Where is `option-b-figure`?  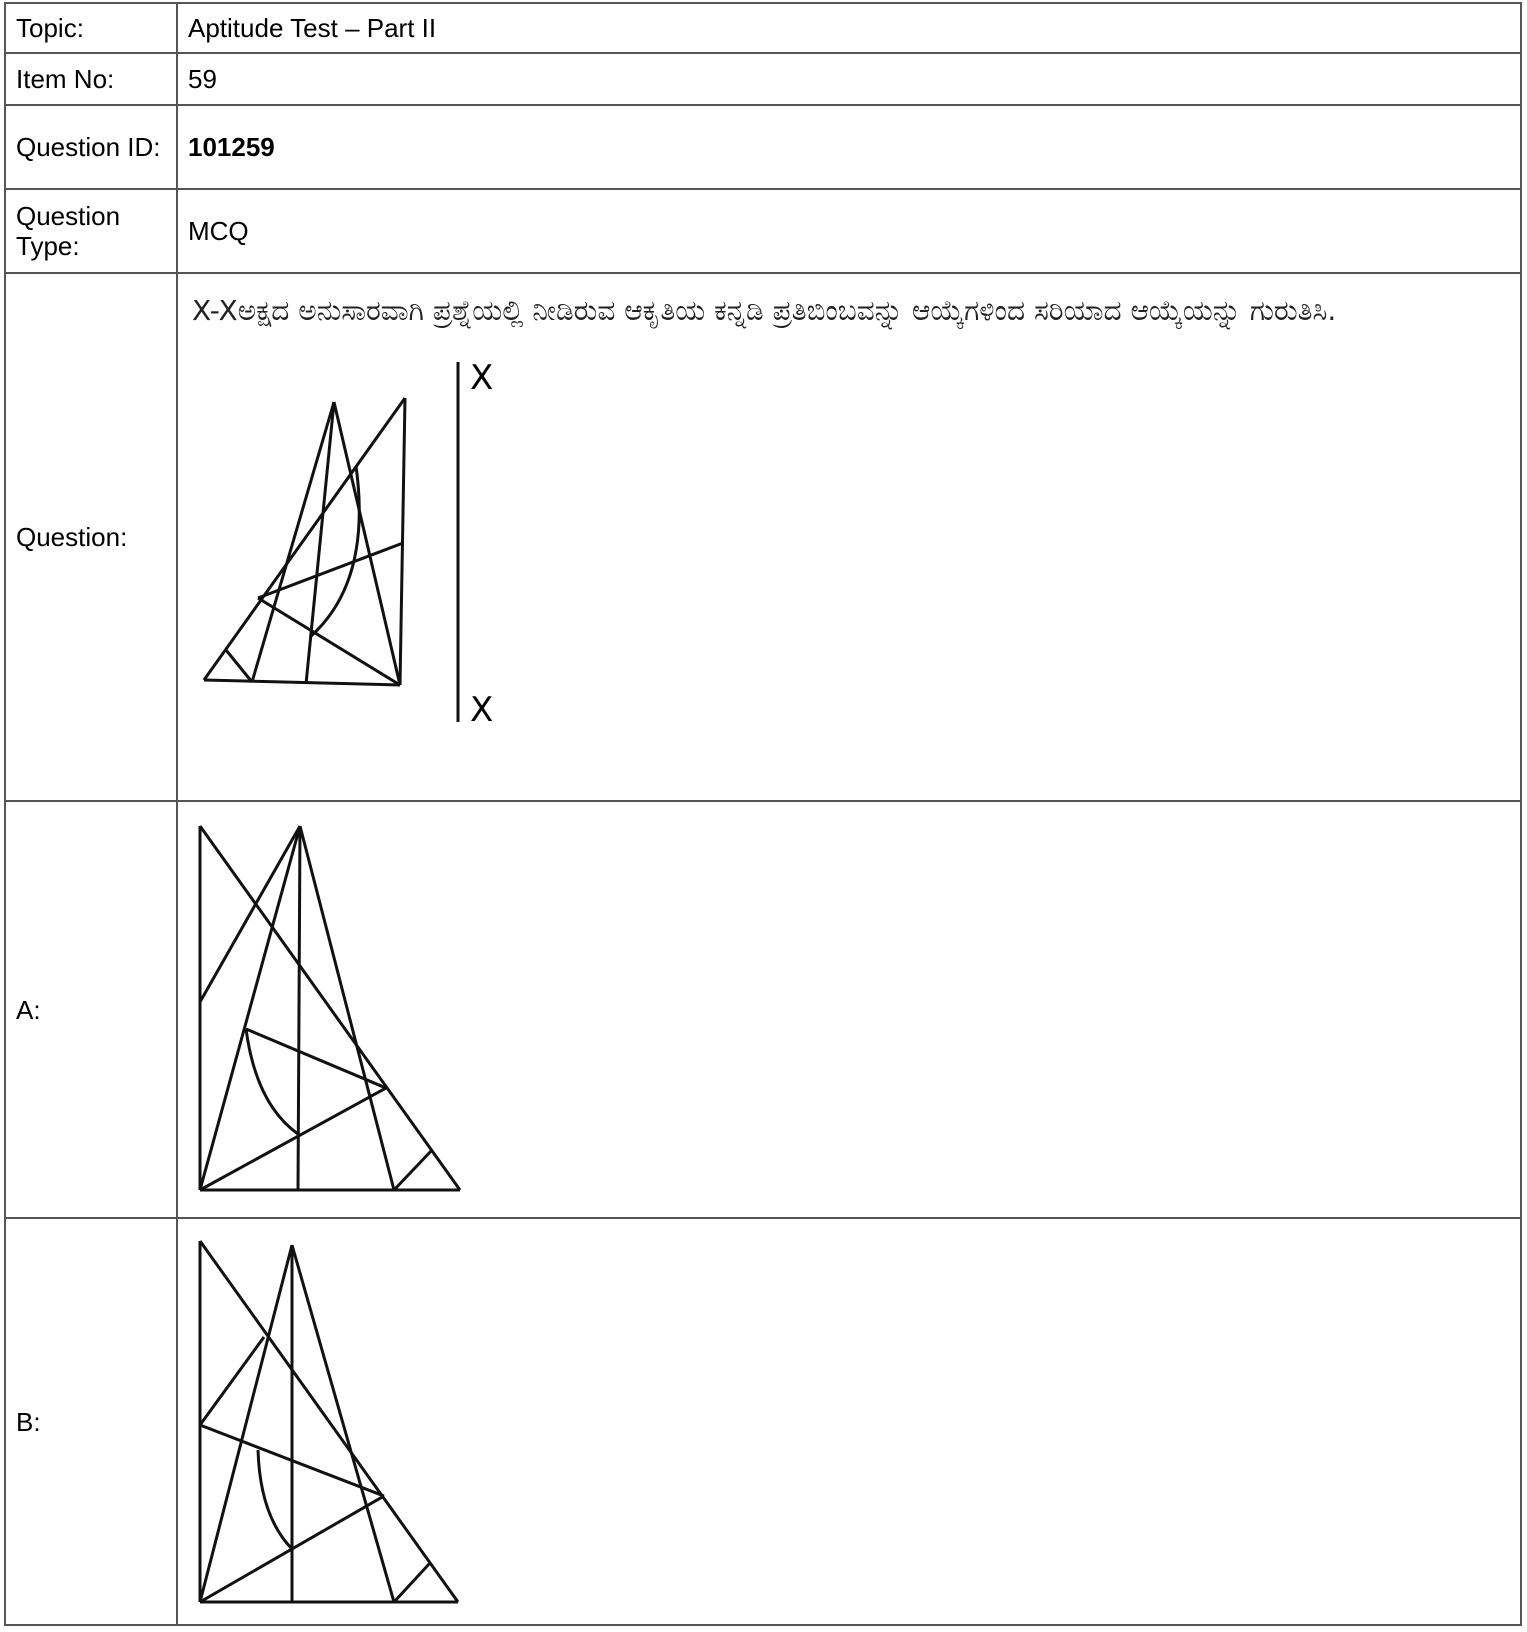 option-b-figure is located at coordinates (336, 1421).